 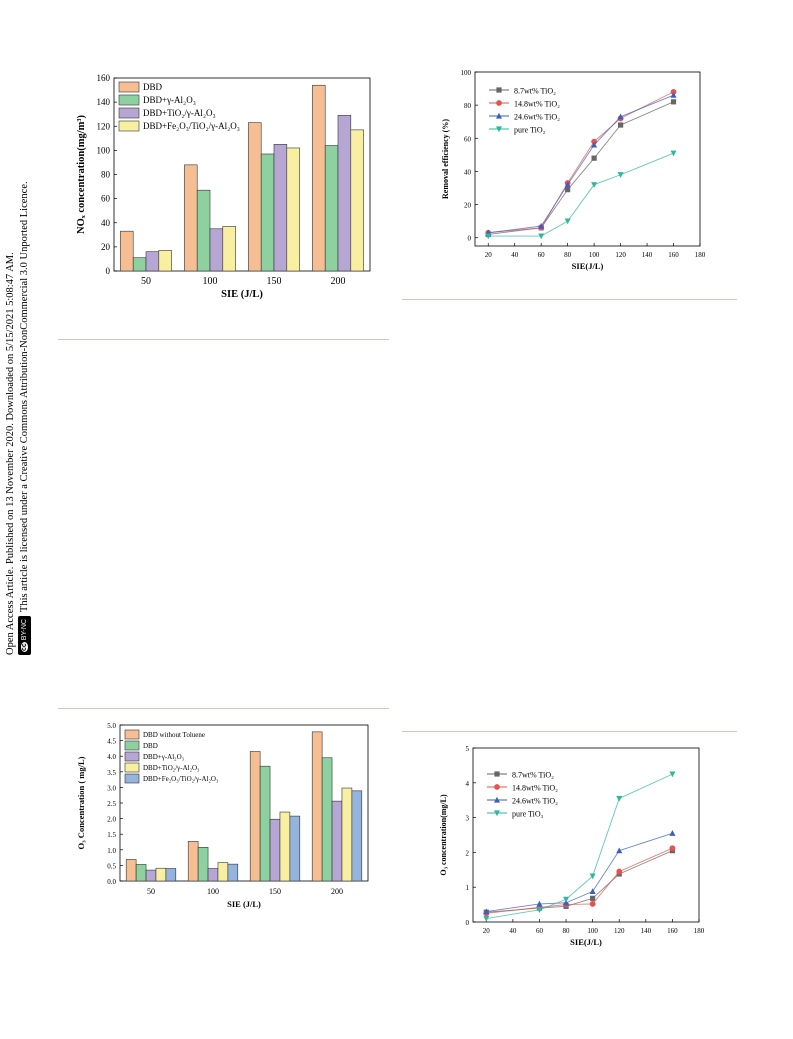 What do you see at coordinates (111, 726) in the screenshot?
I see `y-tick-label: 5.0` at bounding box center [111, 726].